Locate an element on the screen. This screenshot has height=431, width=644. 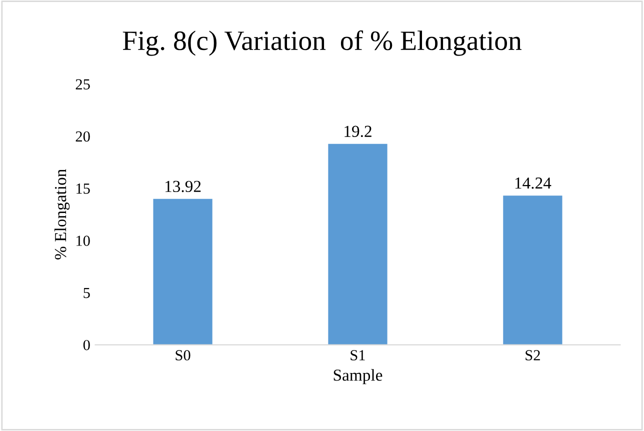
y-tick-label: 10 is located at coordinates (83, 241).